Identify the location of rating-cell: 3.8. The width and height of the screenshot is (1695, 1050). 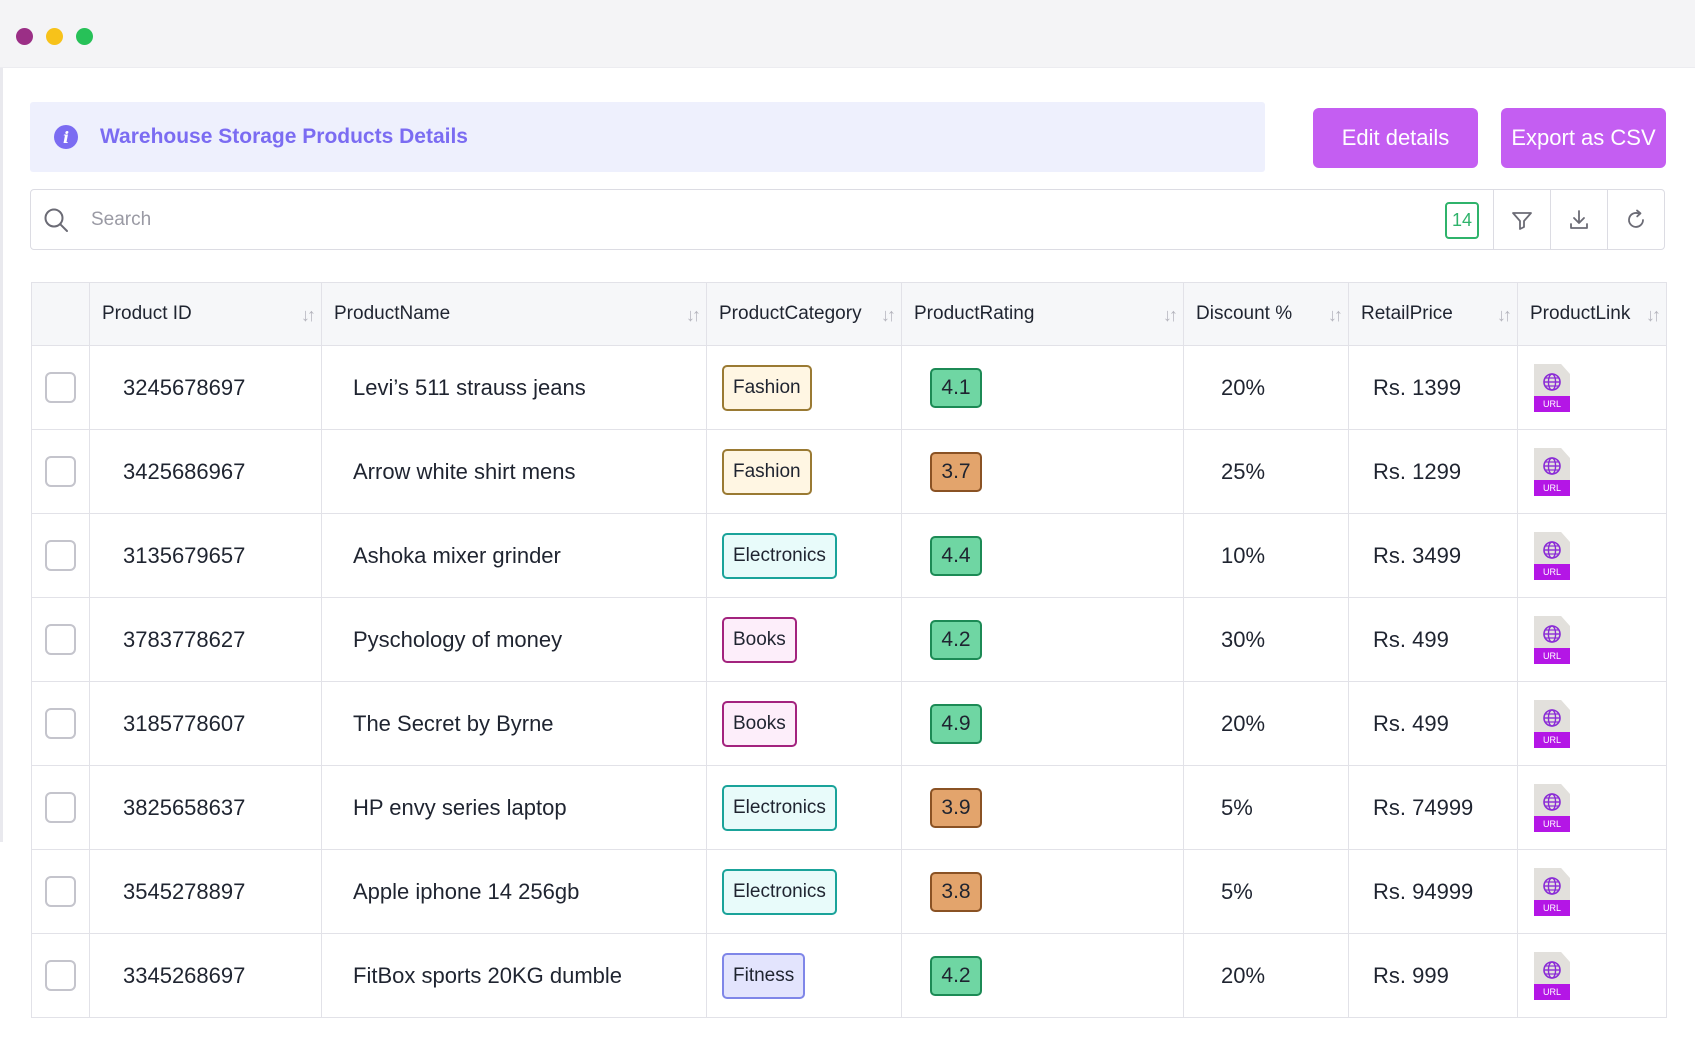
(1042, 891).